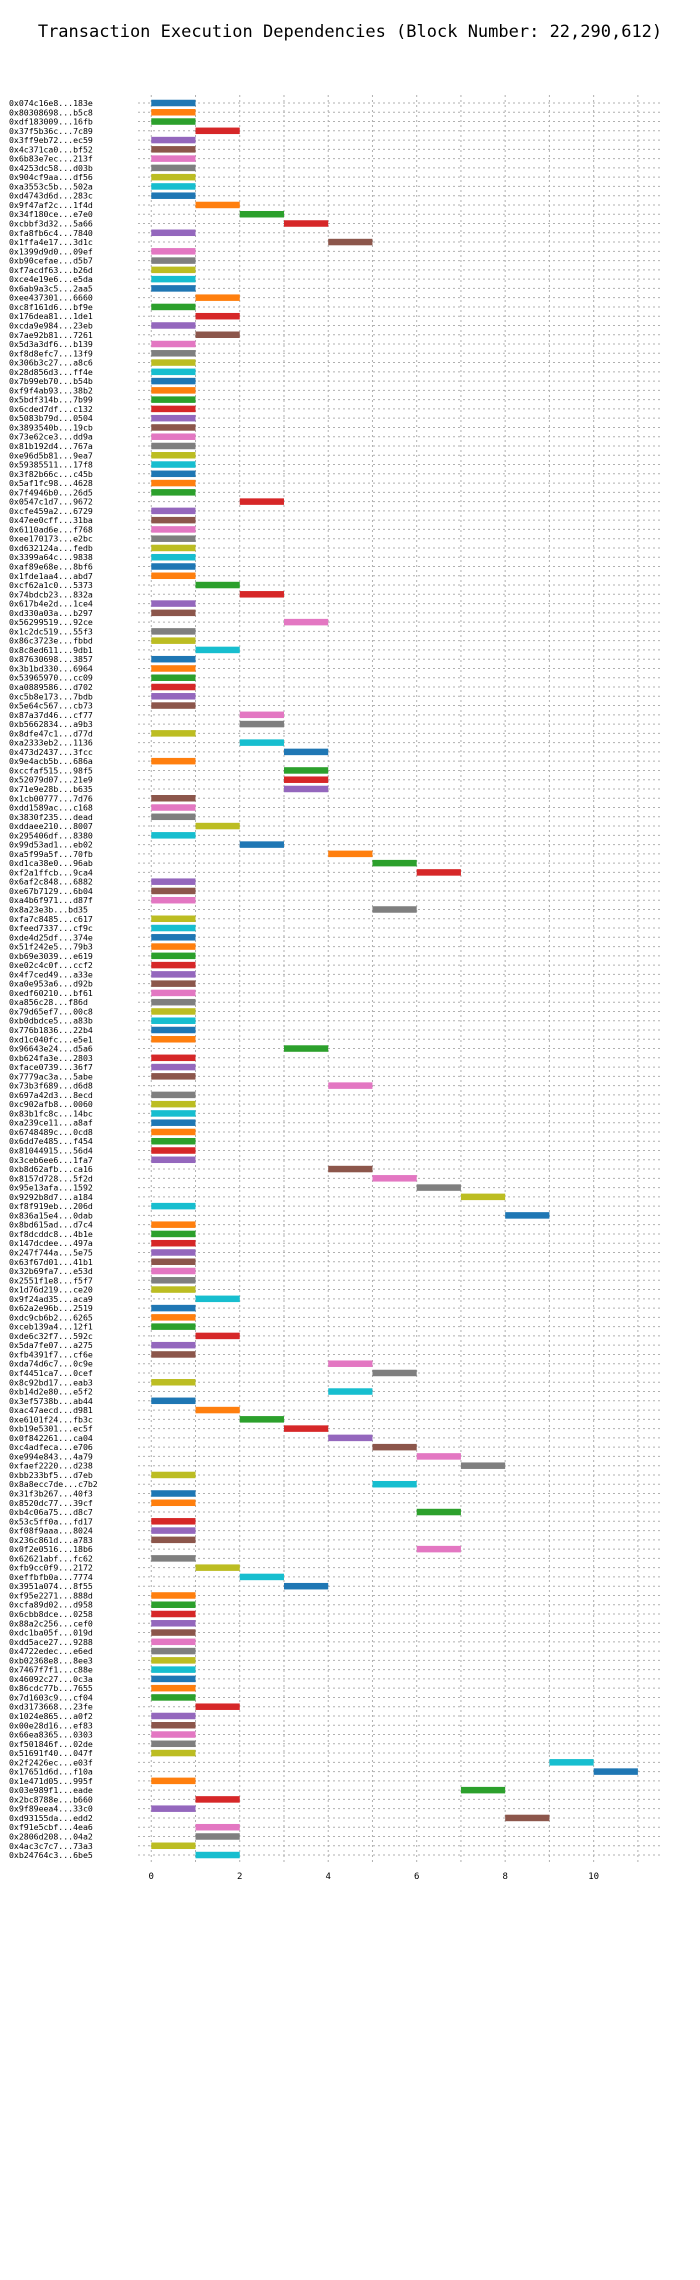 This screenshot has height=2280, width=700. I want to click on transaction-label: 0x32b69fa7...e53d, so click(51, 1271).